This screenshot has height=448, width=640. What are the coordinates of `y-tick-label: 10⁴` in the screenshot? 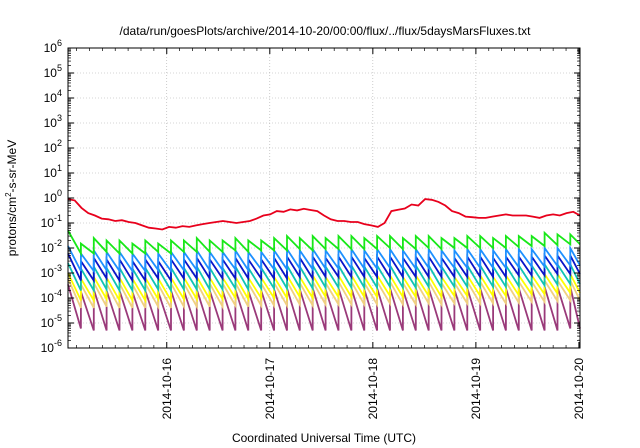 It's located at (53, 96).